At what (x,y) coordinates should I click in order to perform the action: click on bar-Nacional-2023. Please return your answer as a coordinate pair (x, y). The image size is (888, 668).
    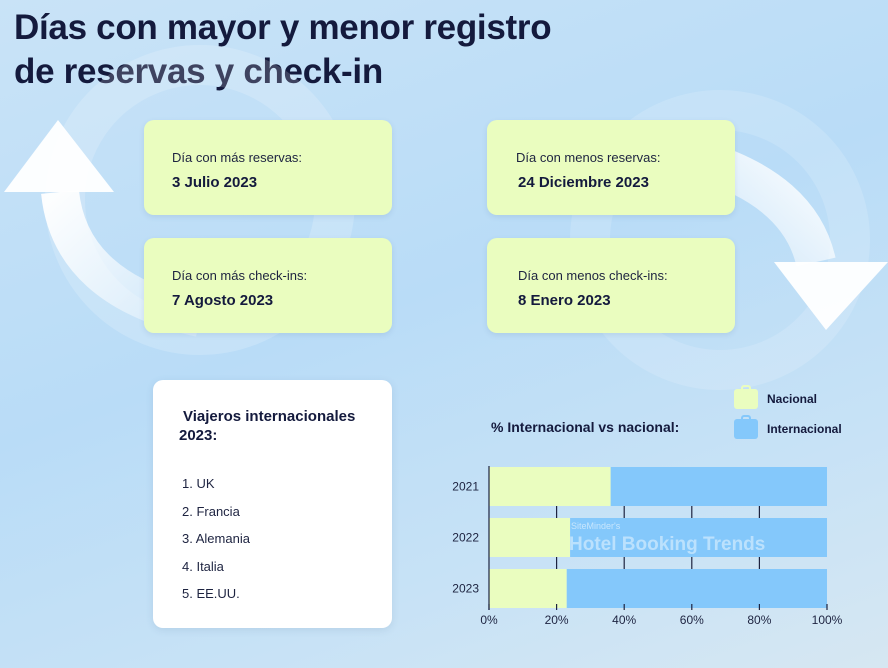
    Looking at the image, I should click on (528, 588).